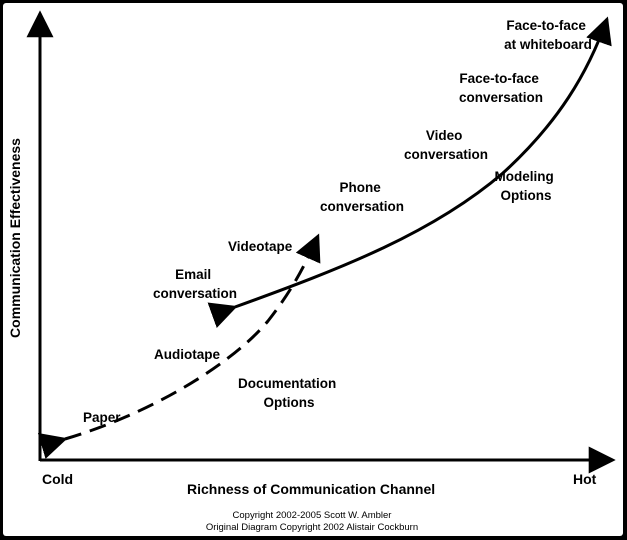 The height and width of the screenshot is (540, 627). What do you see at coordinates (501, 88) in the screenshot?
I see `modeling-item-face-to-face: Face-to-face conversation` at bounding box center [501, 88].